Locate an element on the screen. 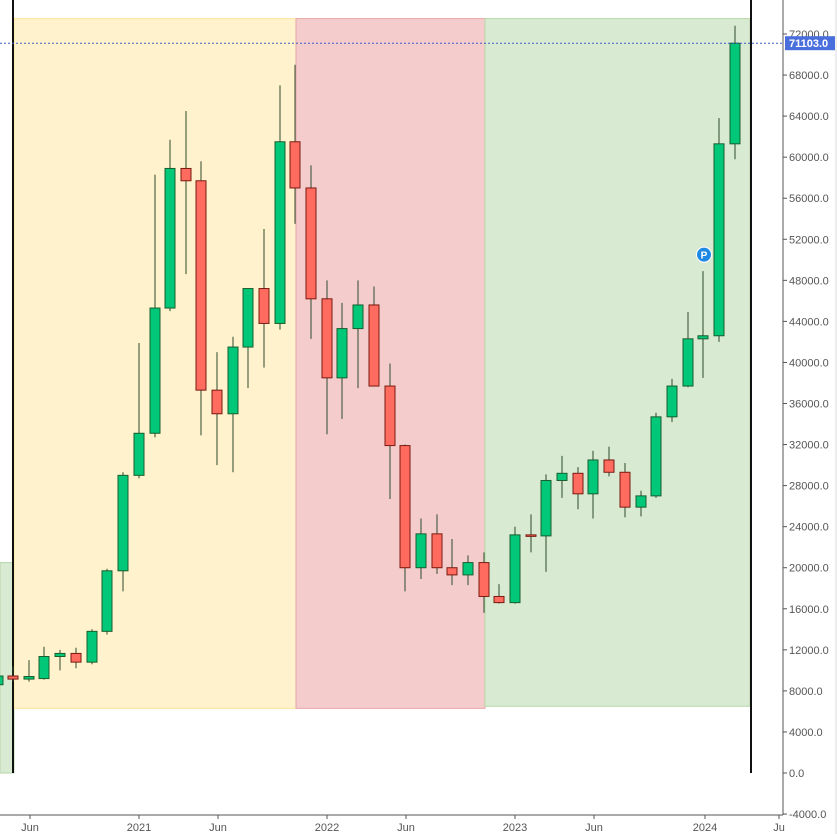  marker-layer: P is located at coordinates (704, 254).